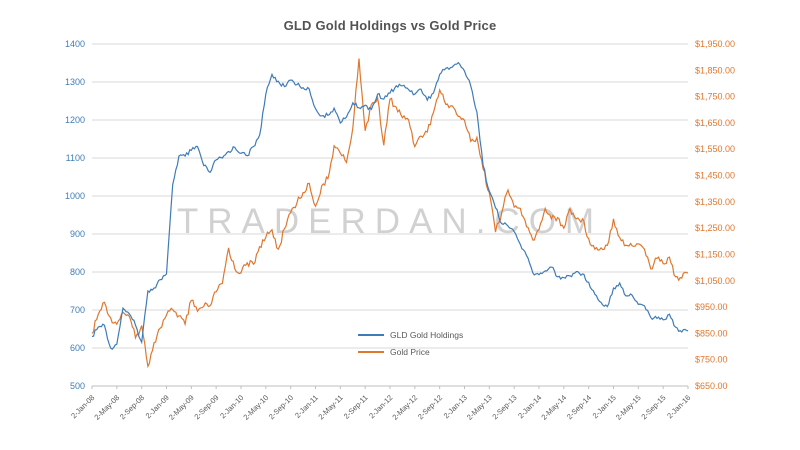  What do you see at coordinates (427, 335) in the screenshot?
I see `legend-label-holdings: GLD Gold Holdings` at bounding box center [427, 335].